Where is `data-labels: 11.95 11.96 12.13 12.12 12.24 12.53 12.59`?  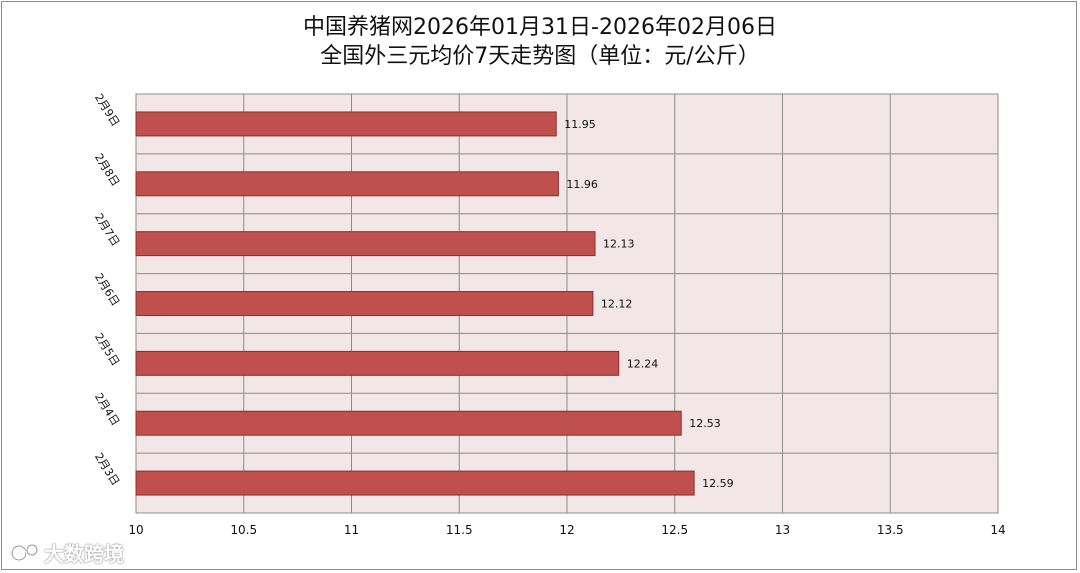
data-labels: 11.95 11.96 12.13 12.12 12.24 12.53 12.59 is located at coordinates (648, 304).